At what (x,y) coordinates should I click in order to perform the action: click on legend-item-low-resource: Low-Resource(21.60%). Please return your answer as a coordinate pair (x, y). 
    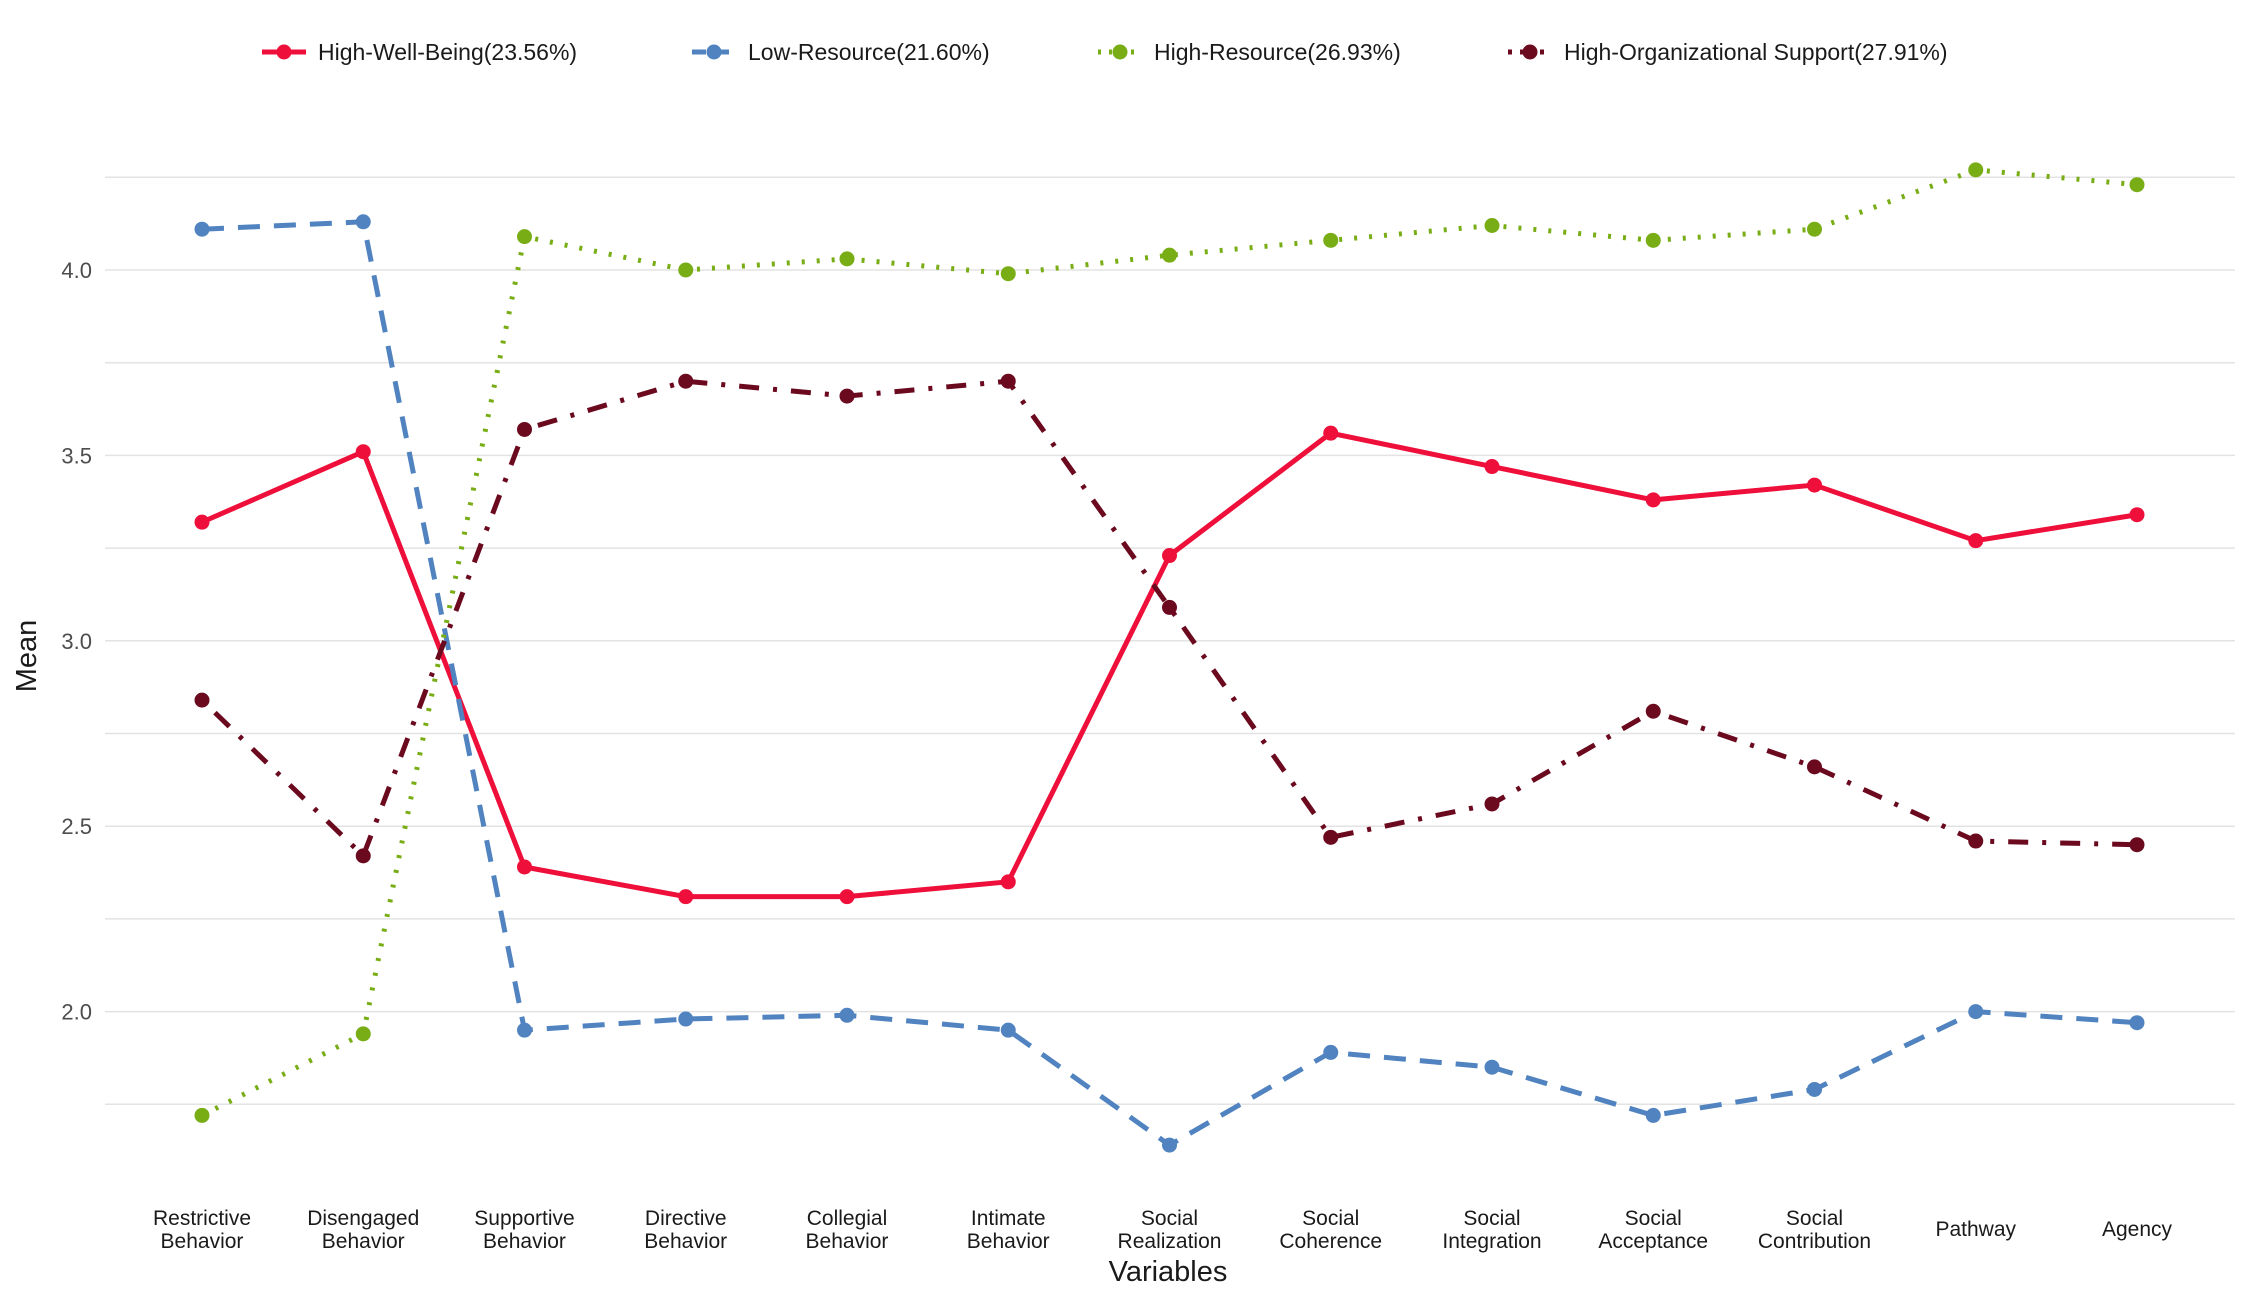
    Looking at the image, I should click on (841, 52).